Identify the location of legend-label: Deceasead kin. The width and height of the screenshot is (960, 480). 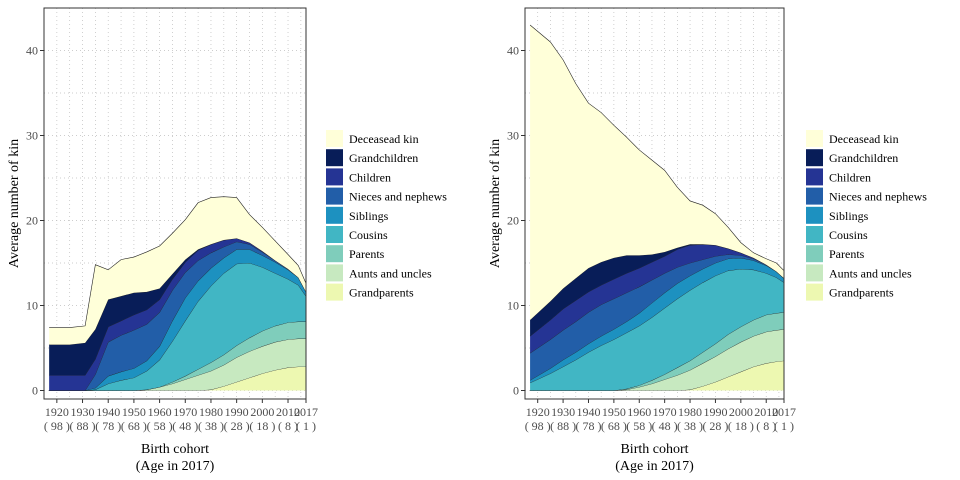
(384, 139).